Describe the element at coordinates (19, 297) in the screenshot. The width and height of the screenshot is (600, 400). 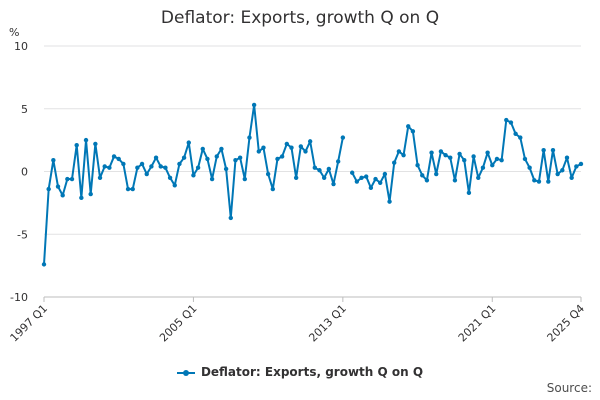
I see `y-tick-label: -10` at that location.